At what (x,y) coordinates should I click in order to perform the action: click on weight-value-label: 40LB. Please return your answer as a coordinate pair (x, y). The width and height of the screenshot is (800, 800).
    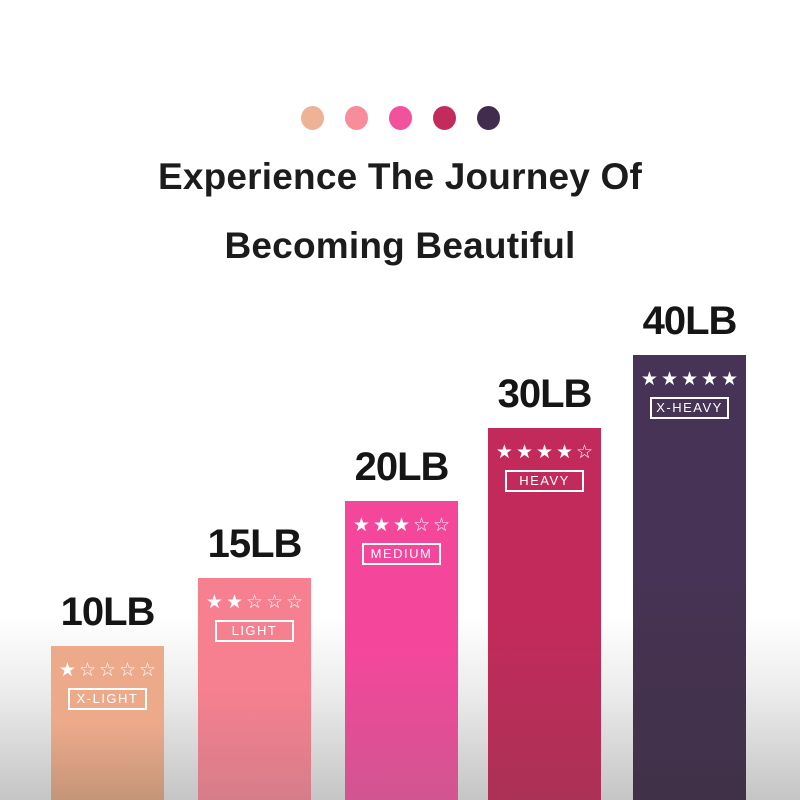
    Looking at the image, I should click on (690, 321).